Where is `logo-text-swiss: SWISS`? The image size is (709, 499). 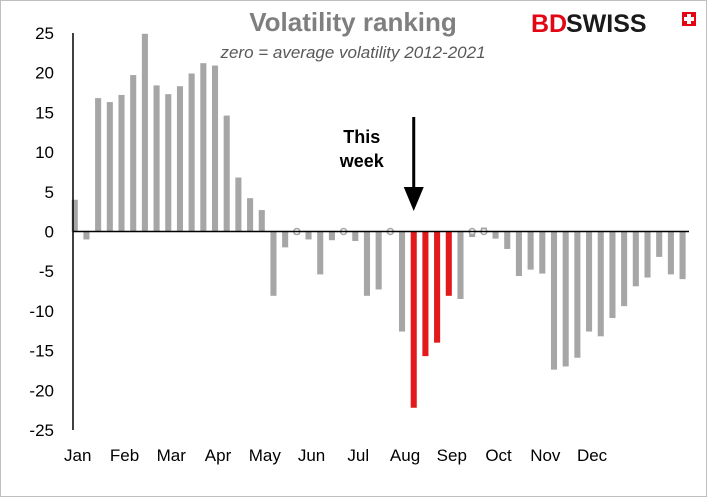
logo-text-swiss: SWISS is located at coordinates (606, 24).